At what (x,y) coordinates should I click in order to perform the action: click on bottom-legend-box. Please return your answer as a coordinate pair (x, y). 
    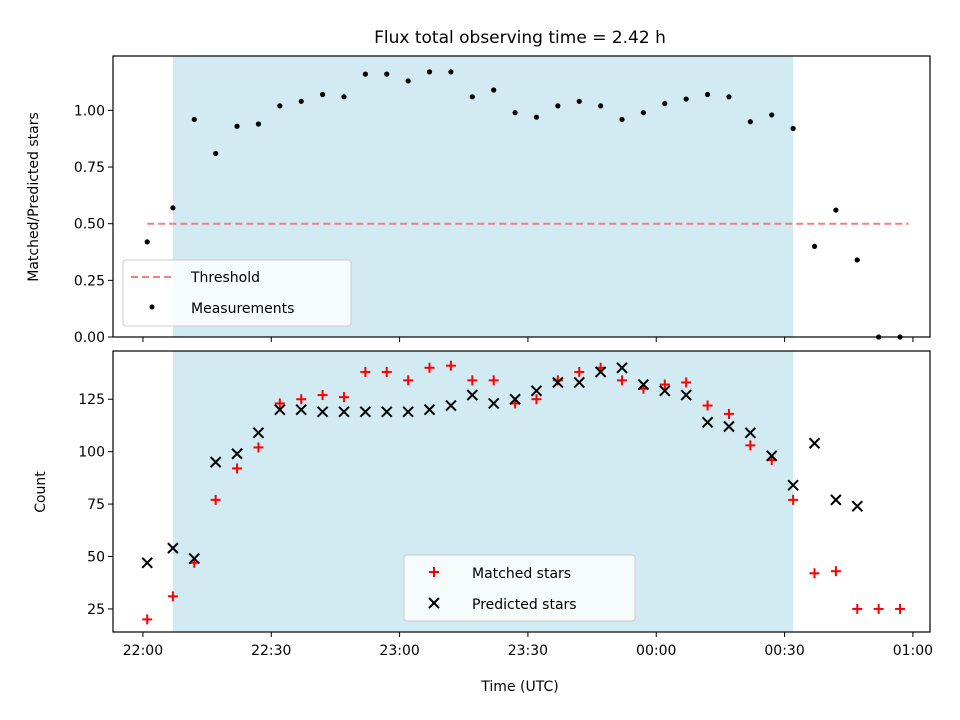
    Looking at the image, I should click on (519, 588).